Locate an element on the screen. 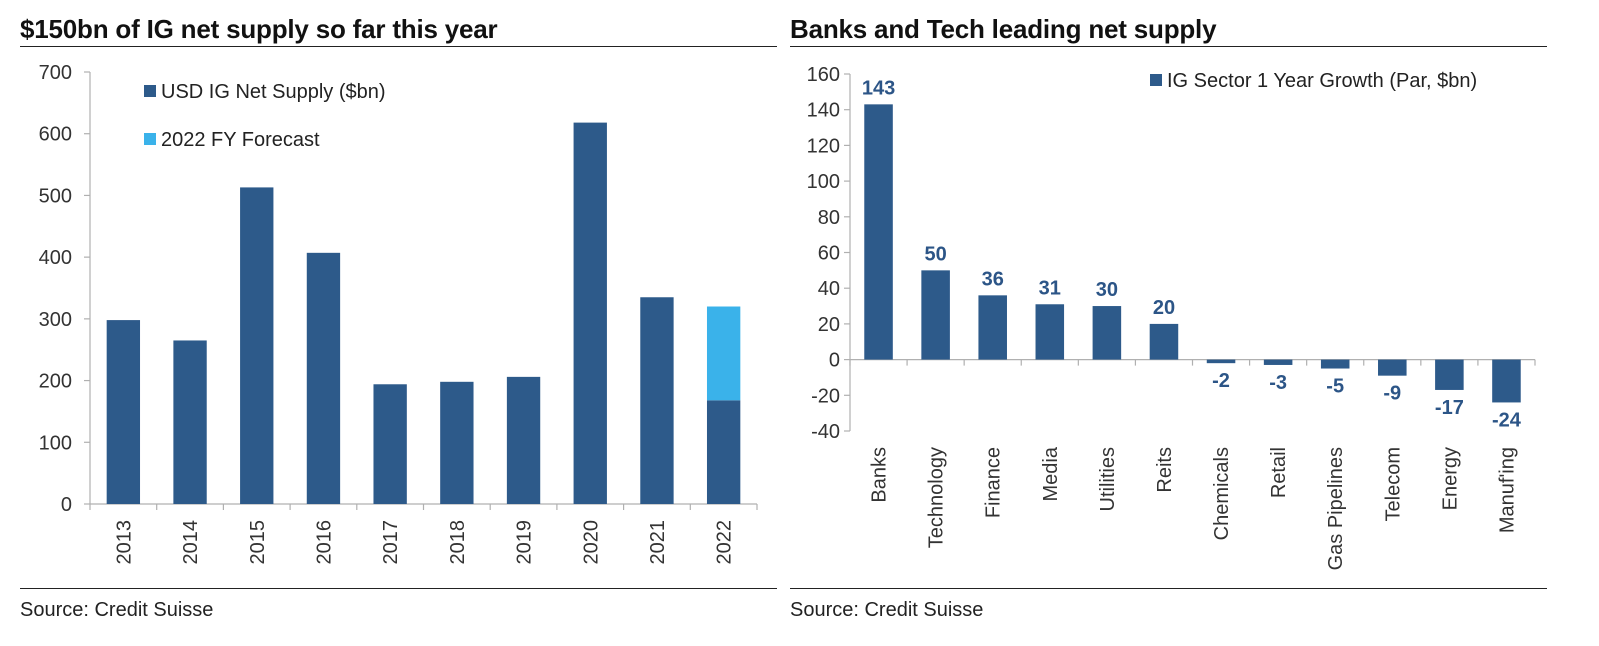 This screenshot has width=1599, height=646. data-label-gas-pipelines: -5 is located at coordinates (1335, 387).